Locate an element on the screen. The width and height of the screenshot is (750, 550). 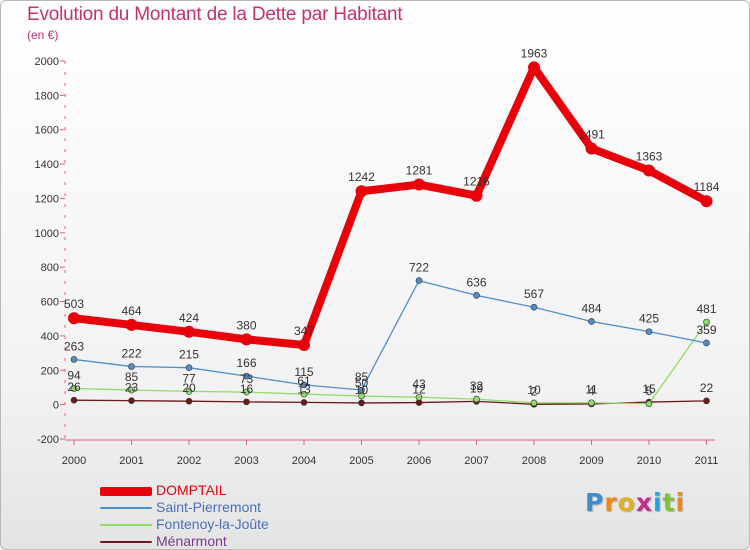
y-tick-label: -200 is located at coordinates (48, 440).